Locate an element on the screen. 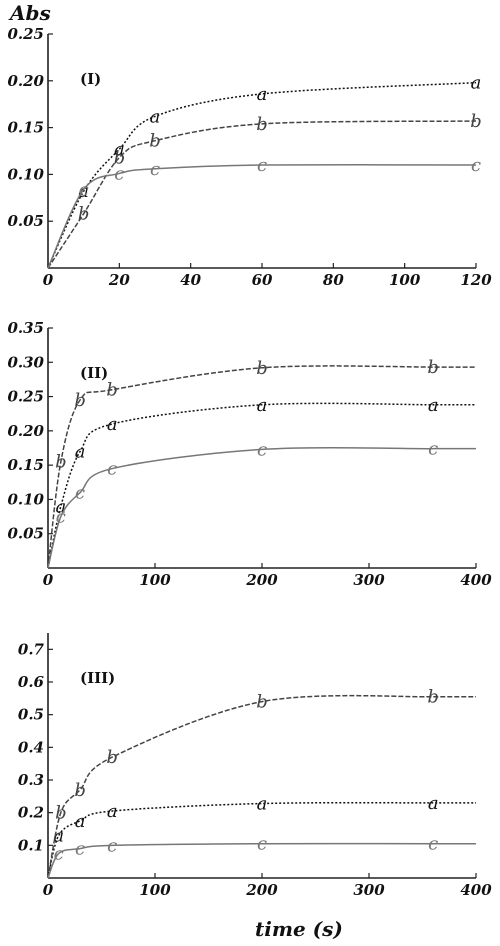 This screenshot has width=500, height=946. panel-label: (III) is located at coordinates (97, 678).